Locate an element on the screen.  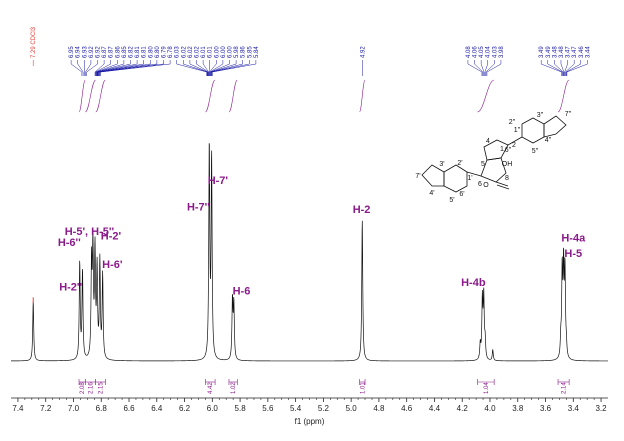
peak-label-4-4: 4.03 is located at coordinates (495, 52).